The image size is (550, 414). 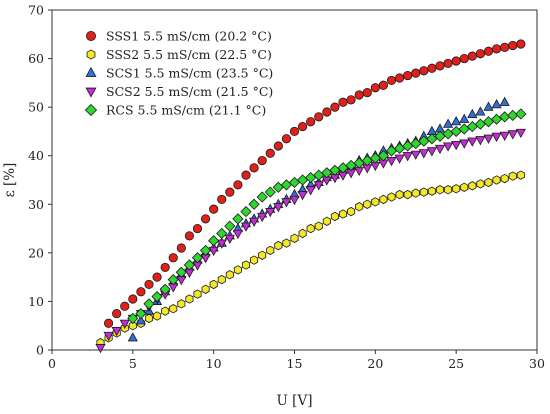 What do you see at coordinates (295, 363) in the screenshot?
I see `x-tick-label: 15` at bounding box center [295, 363].